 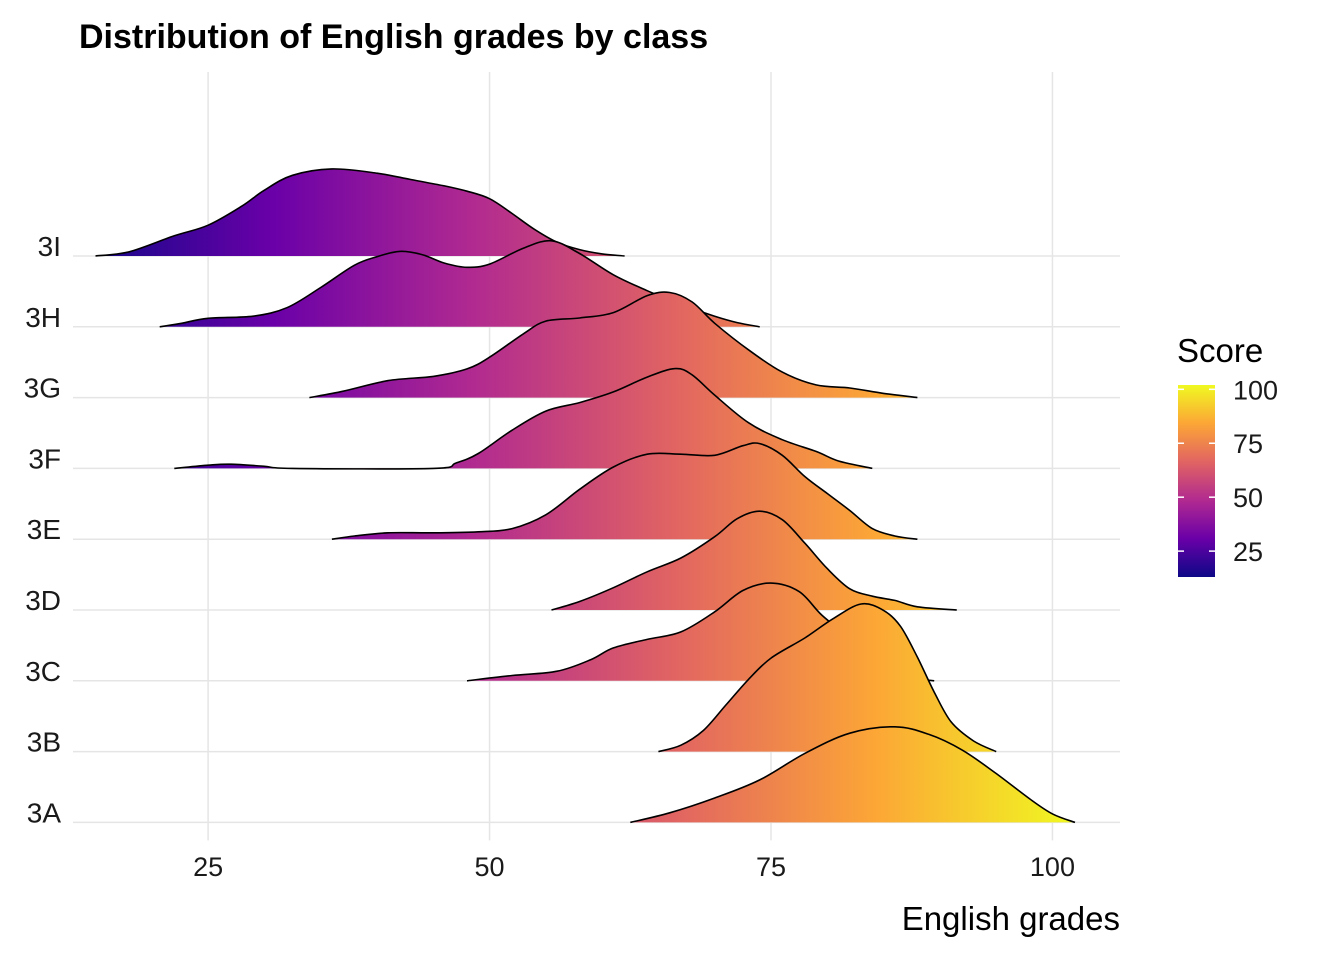 I want to click on x-tick-label: 75, so click(x=771, y=867).